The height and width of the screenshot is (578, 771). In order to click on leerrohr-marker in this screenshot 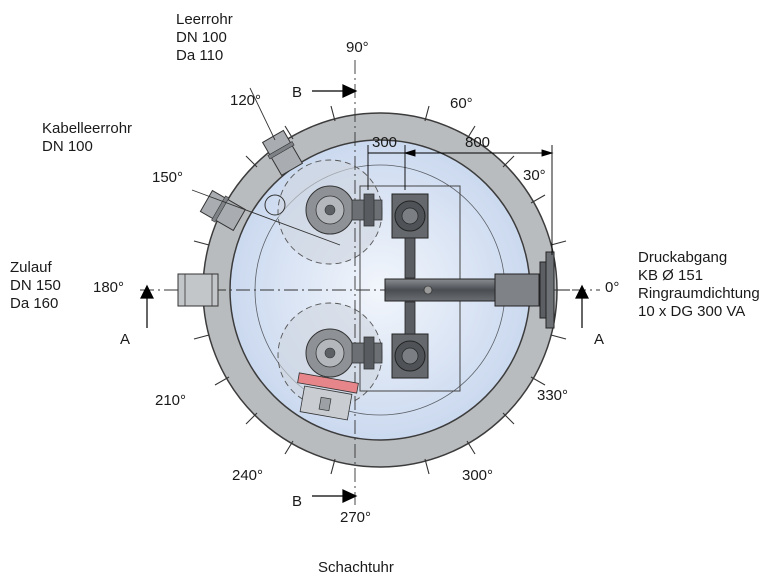, I will do `click(275, 205)`.